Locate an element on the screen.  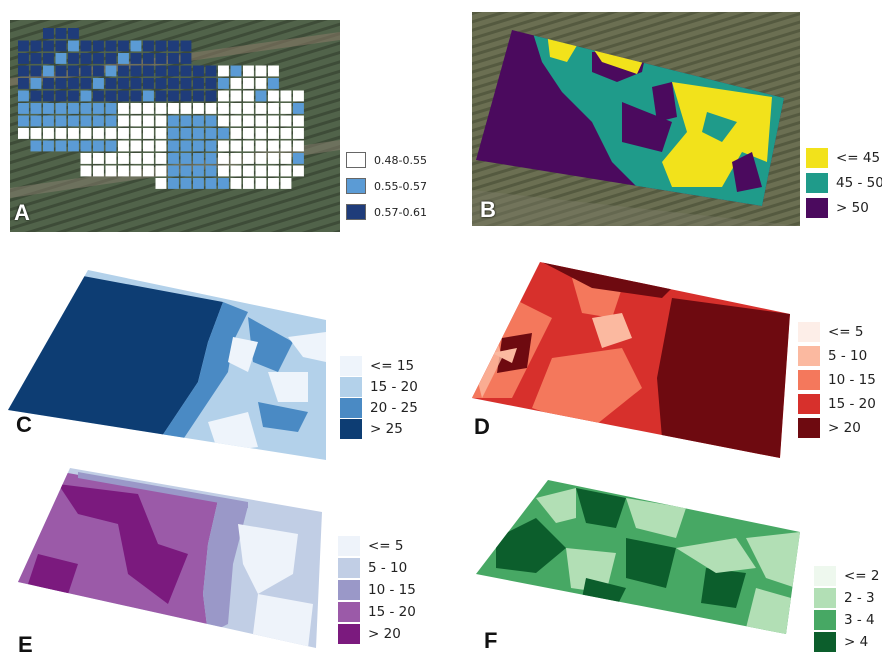
legend-label: > 20 is located at coordinates (384, 634).